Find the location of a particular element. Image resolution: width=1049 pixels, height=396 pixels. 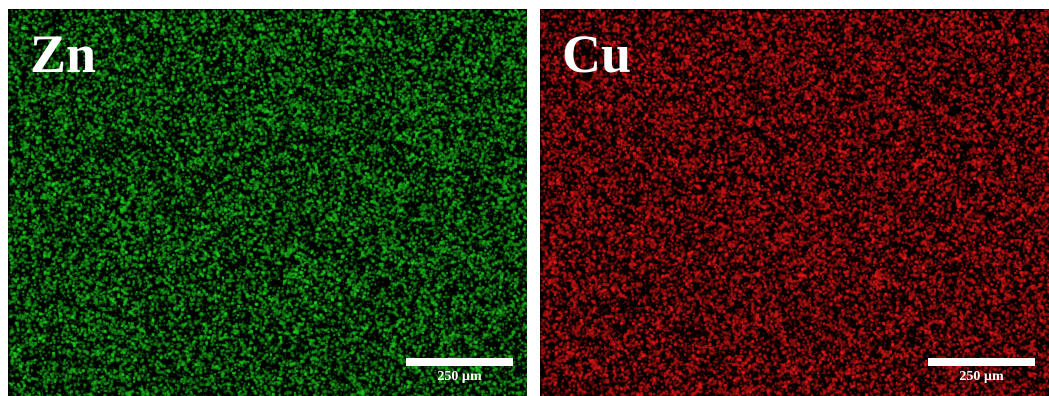

zn-scale-bar-label: 250 µm is located at coordinates (459, 376).